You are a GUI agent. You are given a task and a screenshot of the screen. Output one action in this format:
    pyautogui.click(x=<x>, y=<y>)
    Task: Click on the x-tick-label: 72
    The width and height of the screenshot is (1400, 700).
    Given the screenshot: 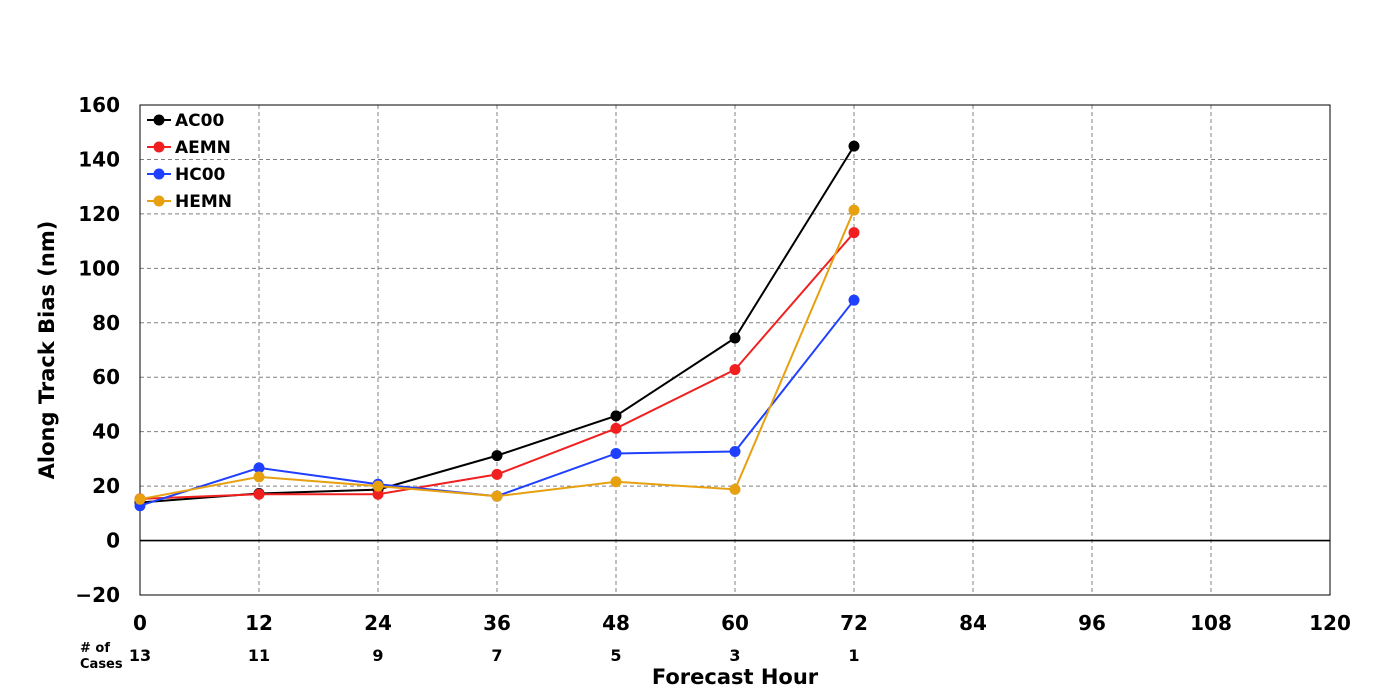 What is the action you would take?
    pyautogui.click(x=854, y=623)
    